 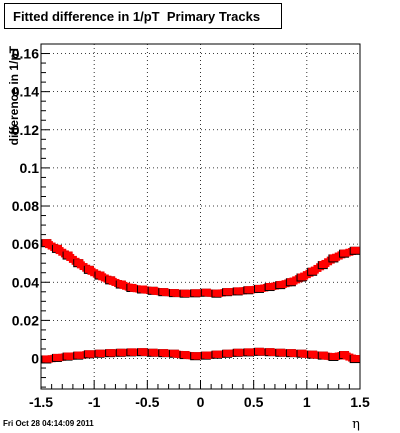 I want to click on y-tick-label: 0.08, so click(x=25, y=206).